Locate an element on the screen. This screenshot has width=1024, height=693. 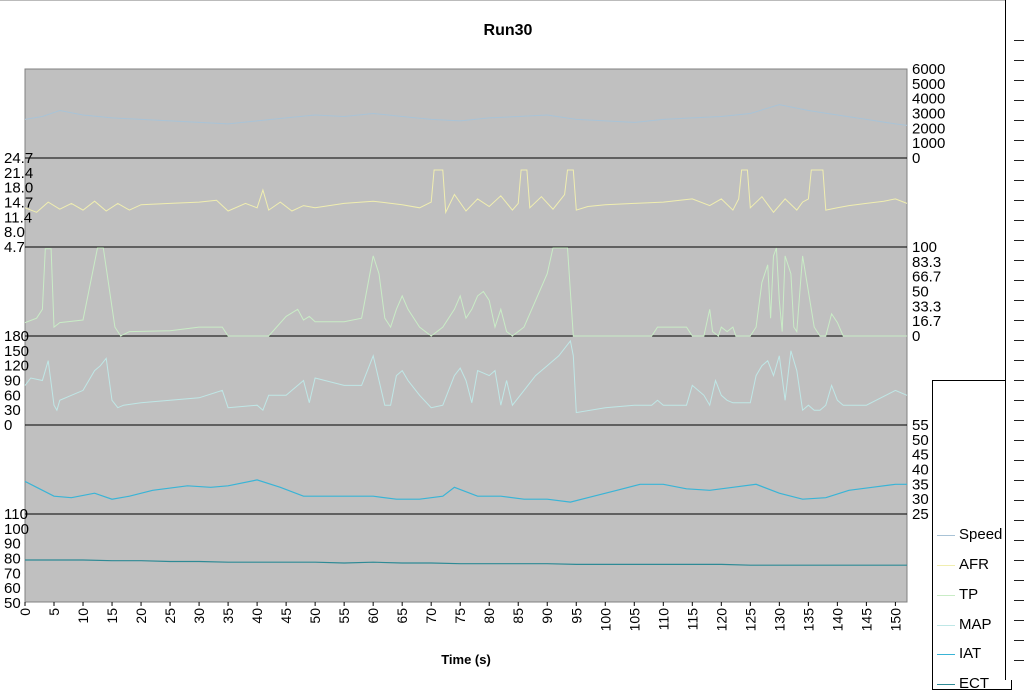
y-tick-label-ect: 70 is located at coordinates (12, 573).